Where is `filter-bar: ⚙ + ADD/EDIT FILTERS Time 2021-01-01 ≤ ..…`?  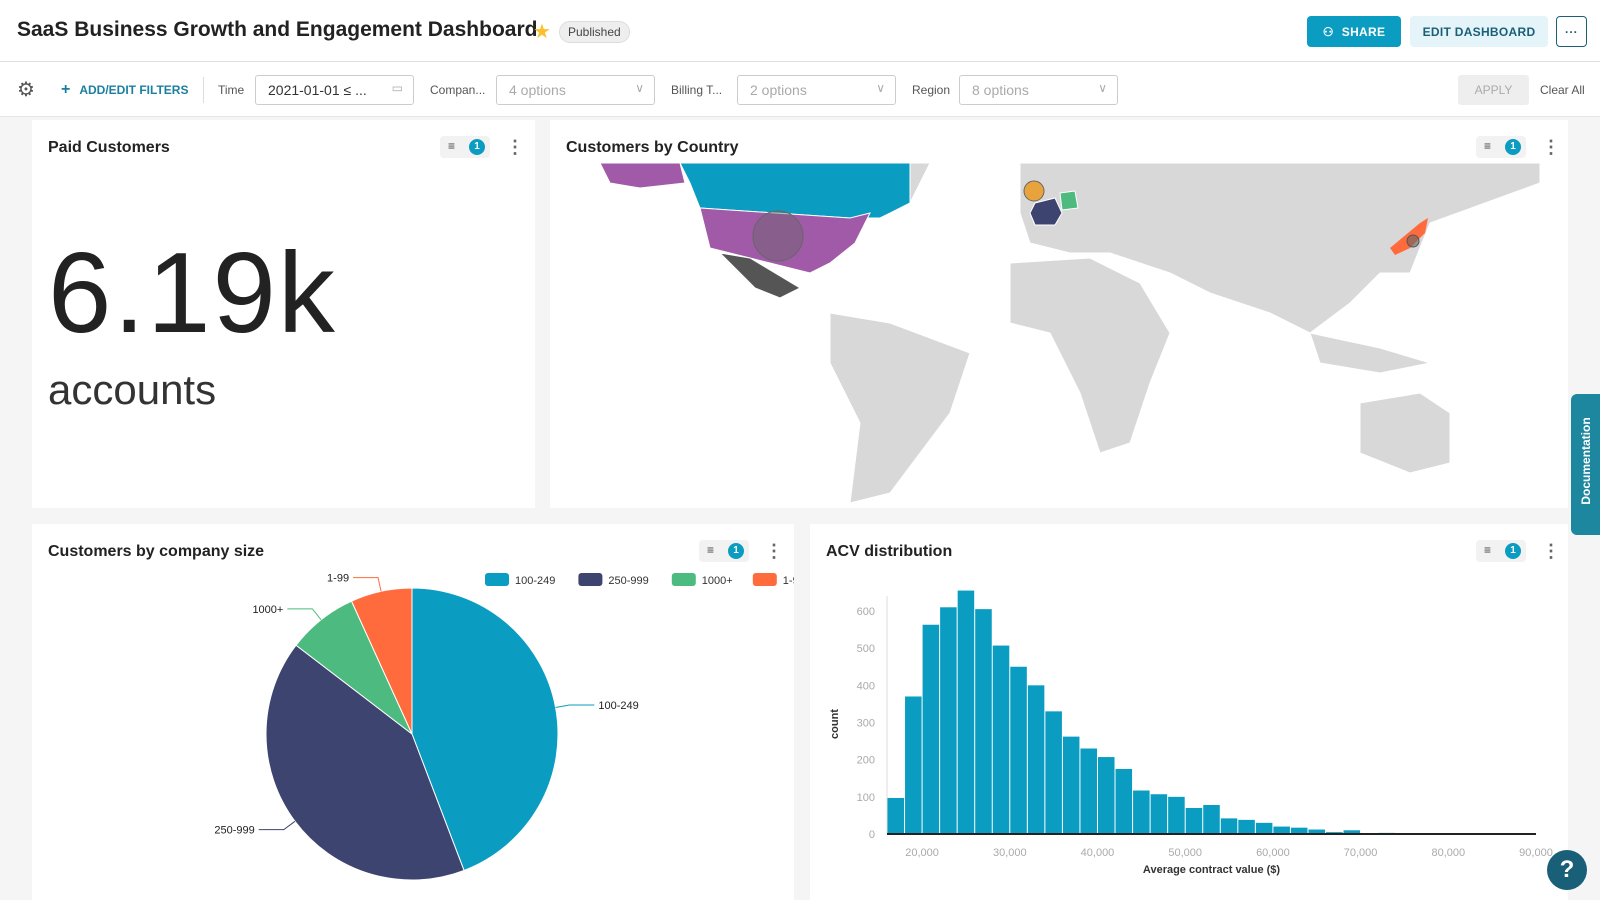 filter-bar: ⚙ + ADD/EDIT FILTERS Time 2021-01-01 ≤ ..… is located at coordinates (800, 89).